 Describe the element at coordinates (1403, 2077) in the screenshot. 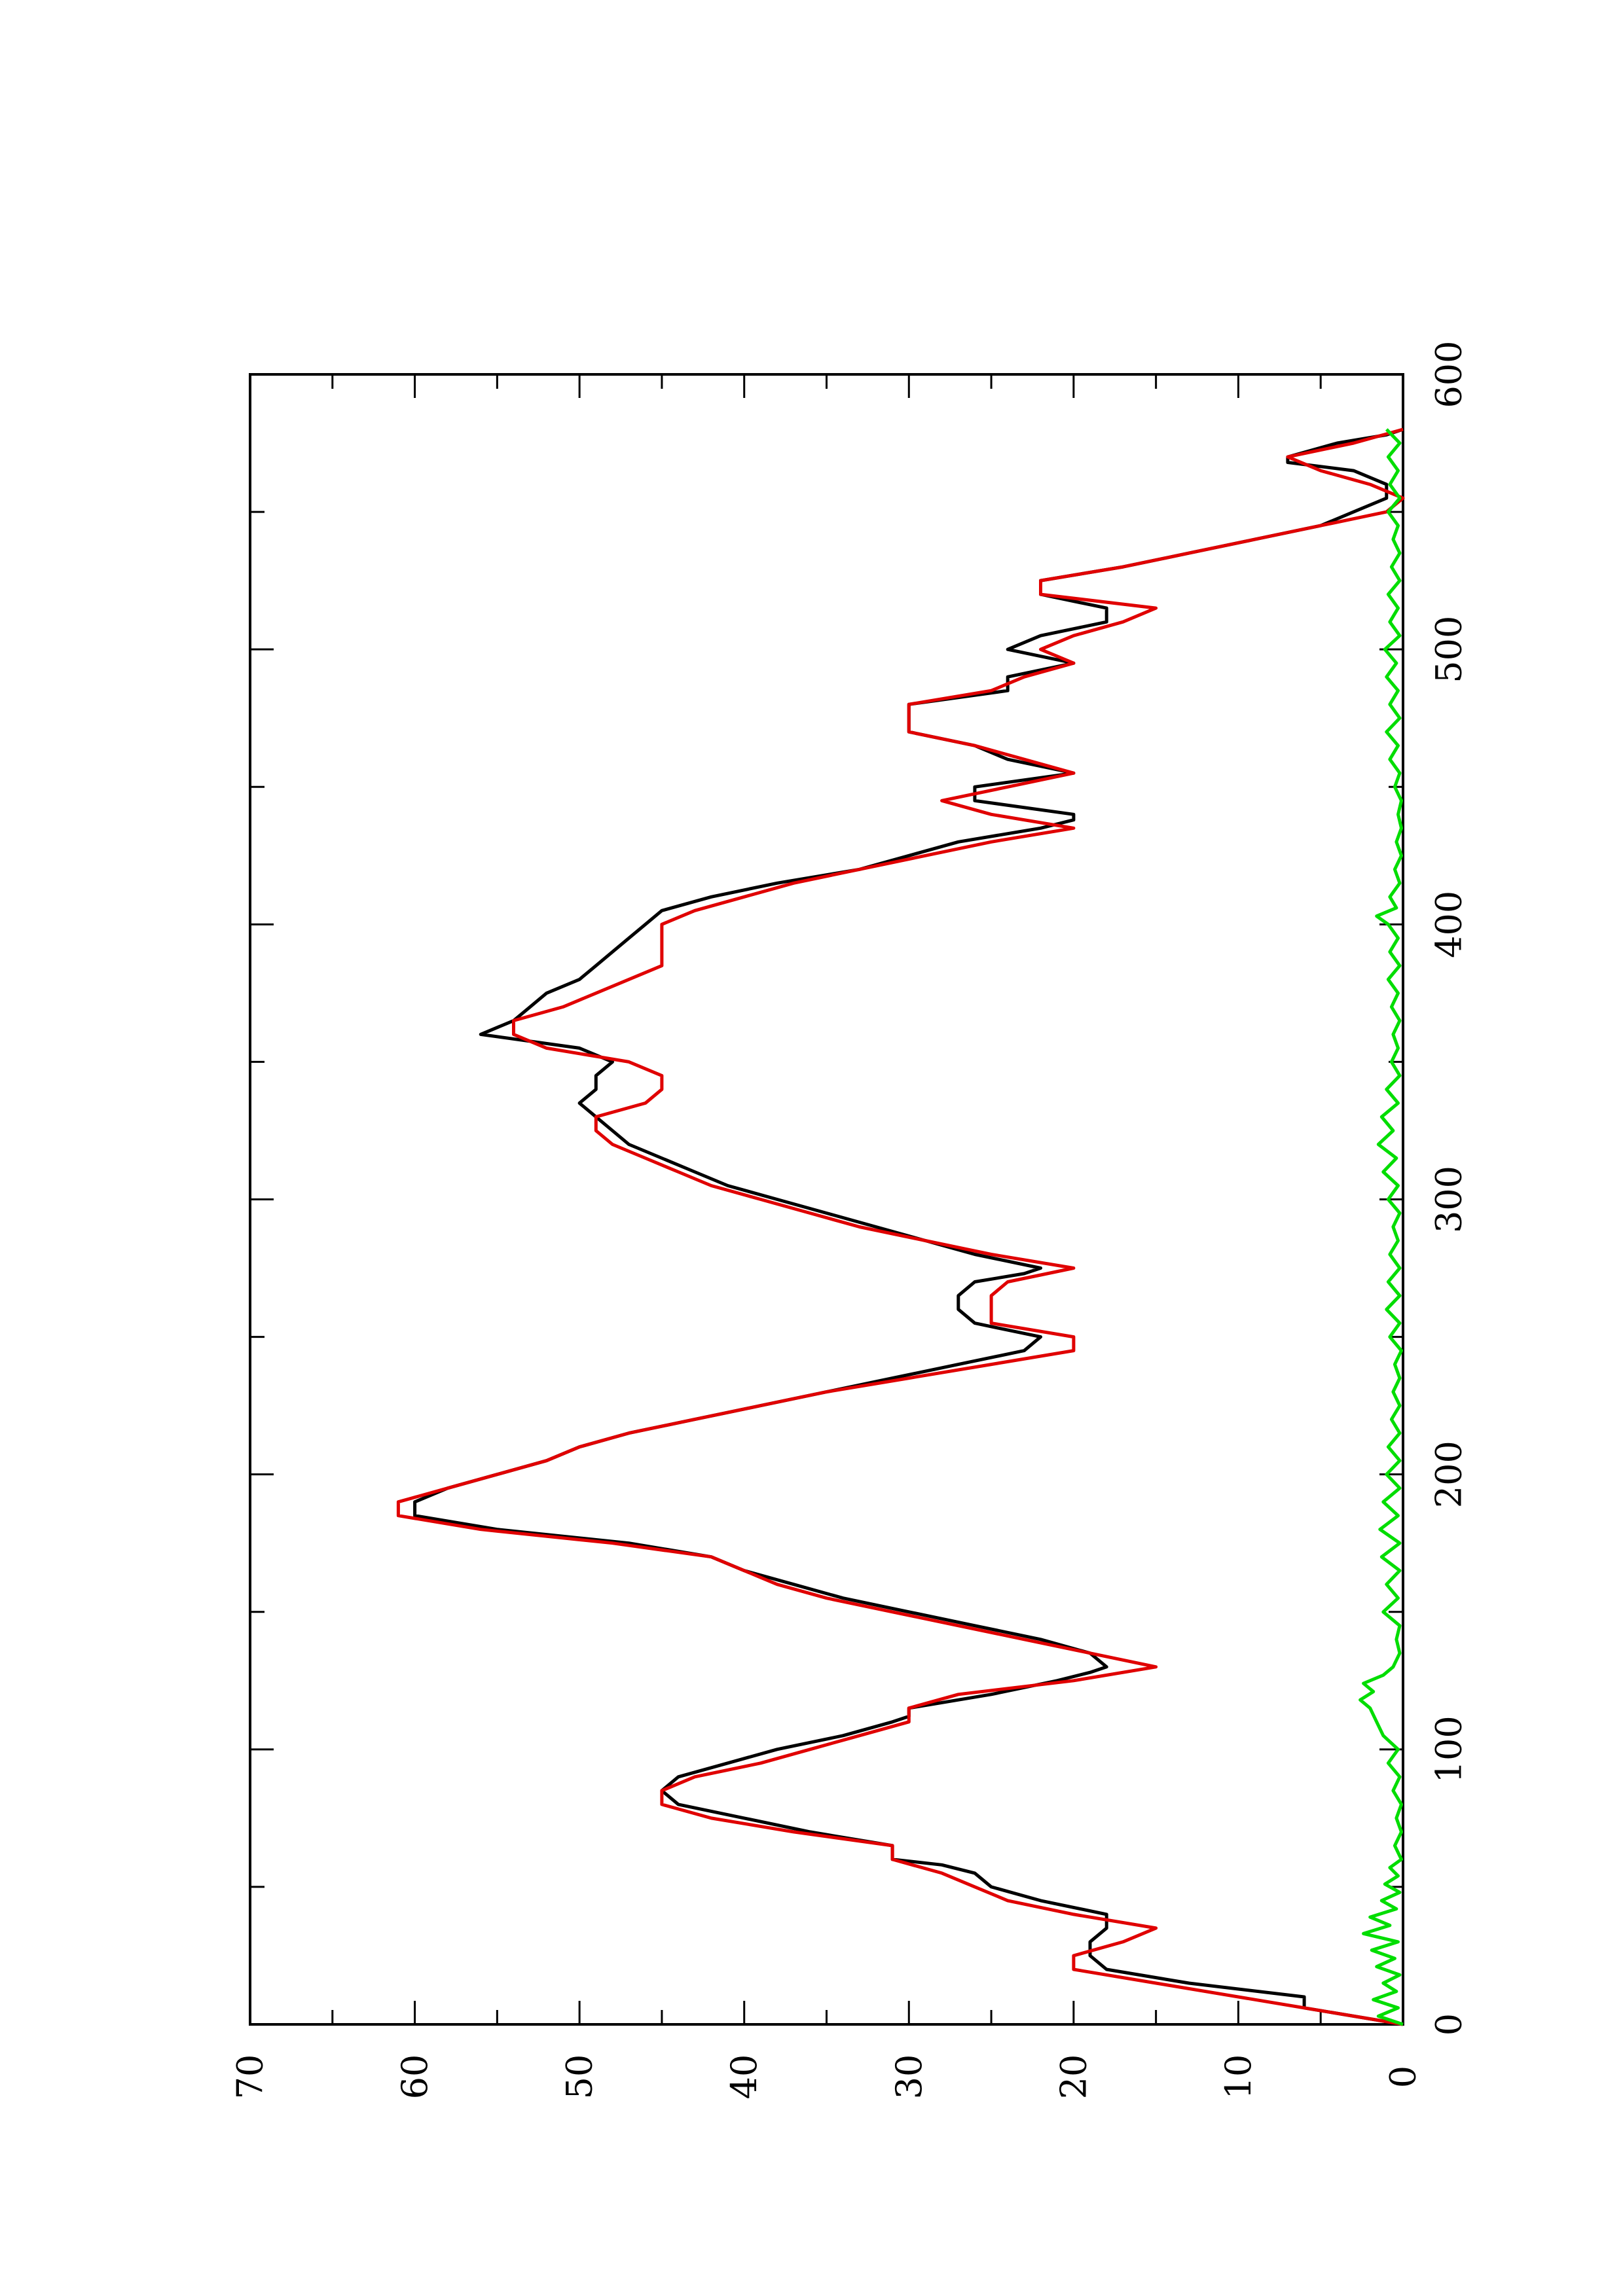

I see `y-tick-label: 0` at that location.